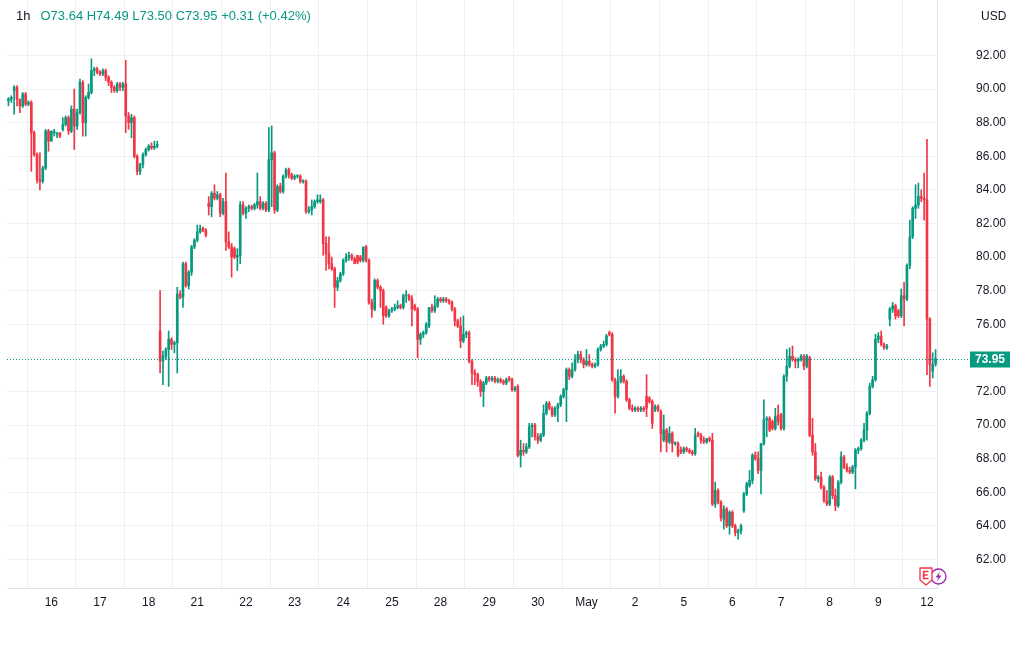  Describe the element at coordinates (991, 121) in the screenshot. I see `y-tick-label: 88.00` at that location.